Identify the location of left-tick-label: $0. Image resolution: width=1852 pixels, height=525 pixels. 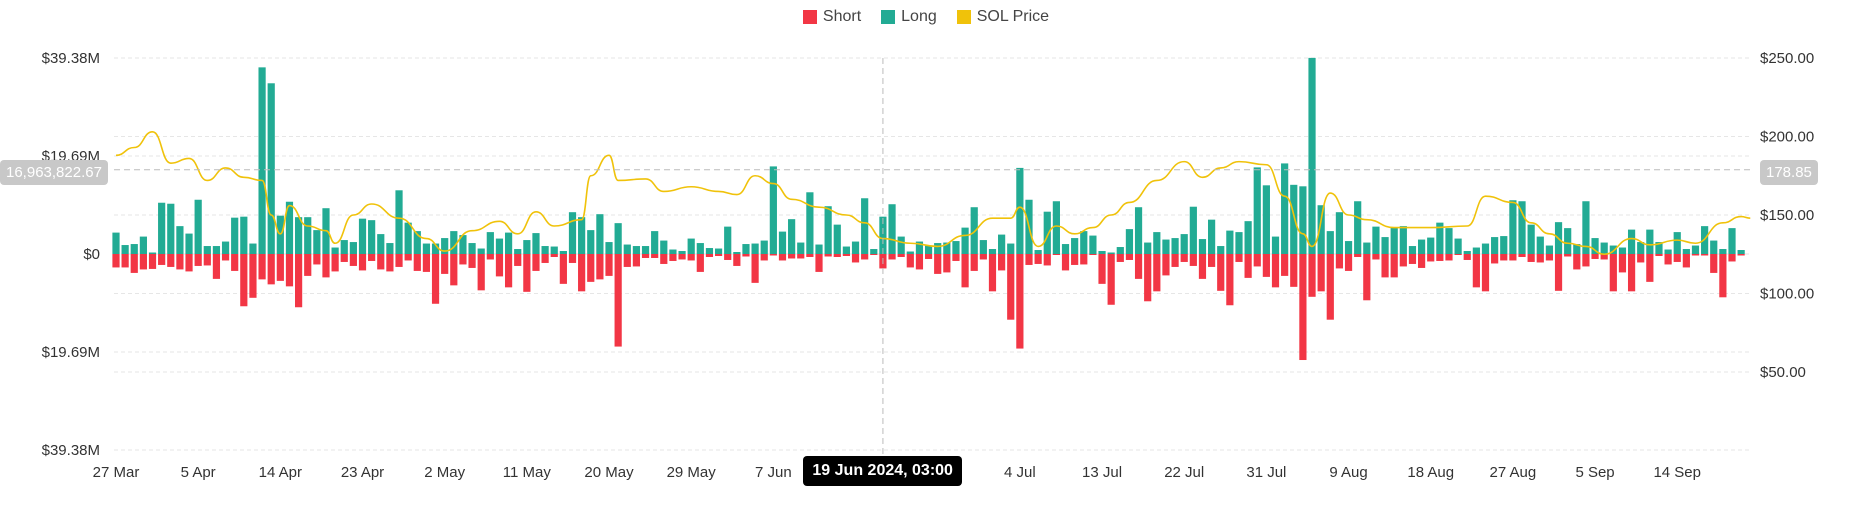
(91, 254).